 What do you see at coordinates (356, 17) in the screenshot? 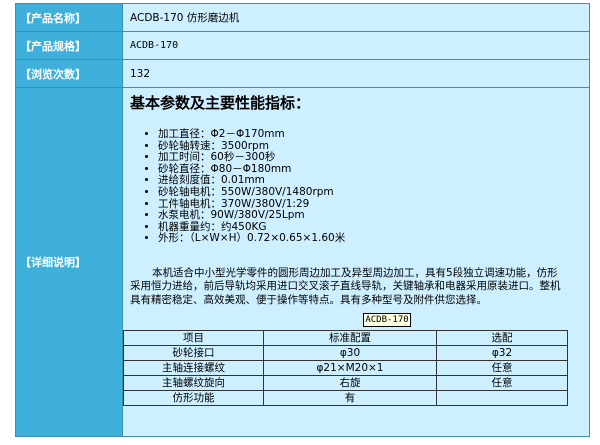
I see `product-name-value: ACDB-170 仿形磨边机` at bounding box center [356, 17].